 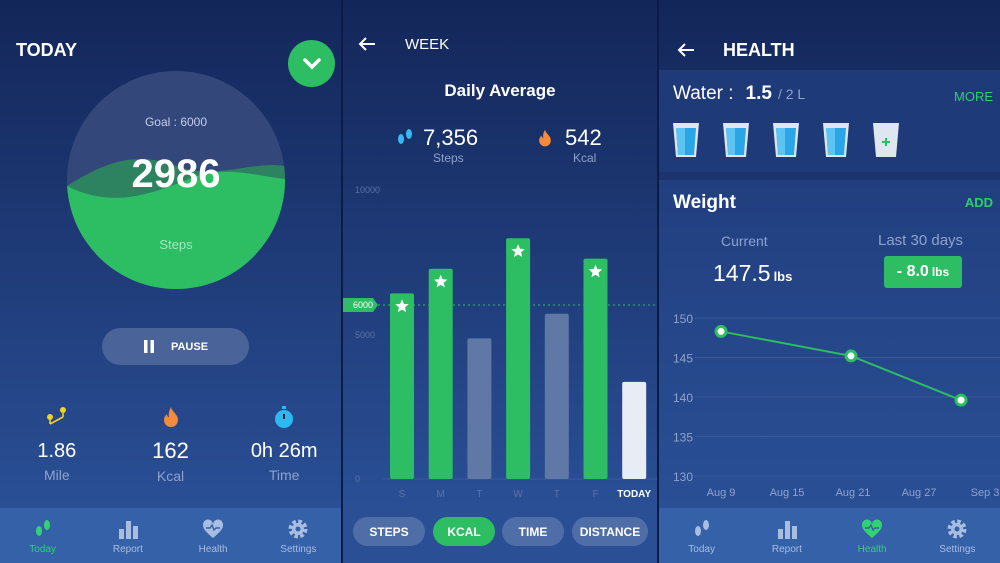 I want to click on water-label: Water :, so click(x=703, y=93).